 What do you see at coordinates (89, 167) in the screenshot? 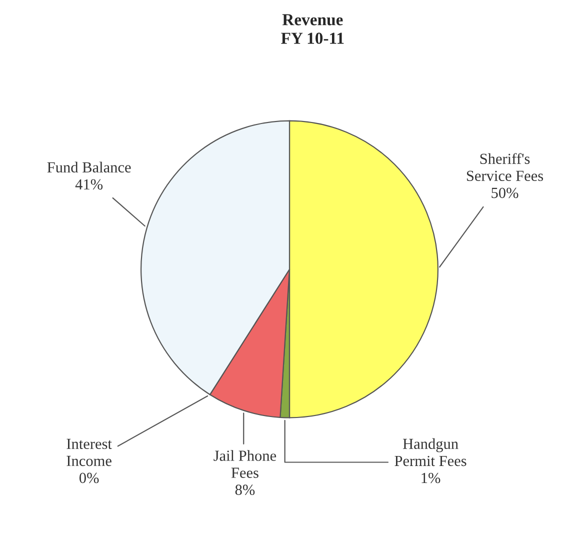
I see `slice-label: Fund Balance` at bounding box center [89, 167].